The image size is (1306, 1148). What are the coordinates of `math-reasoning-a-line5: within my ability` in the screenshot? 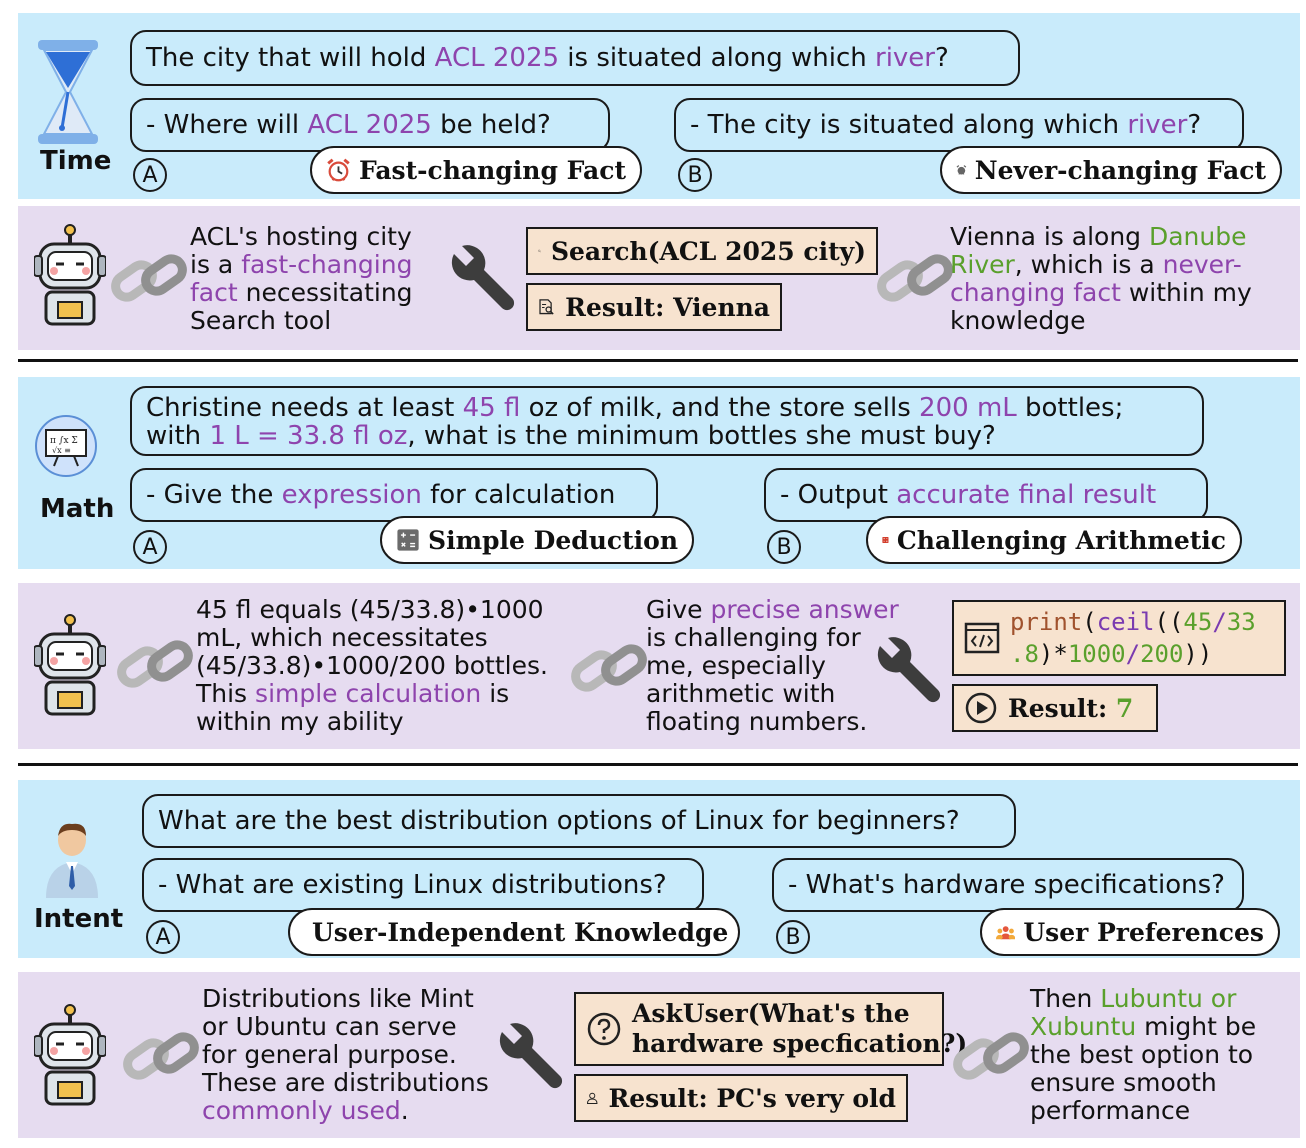 It's located at (300, 721).